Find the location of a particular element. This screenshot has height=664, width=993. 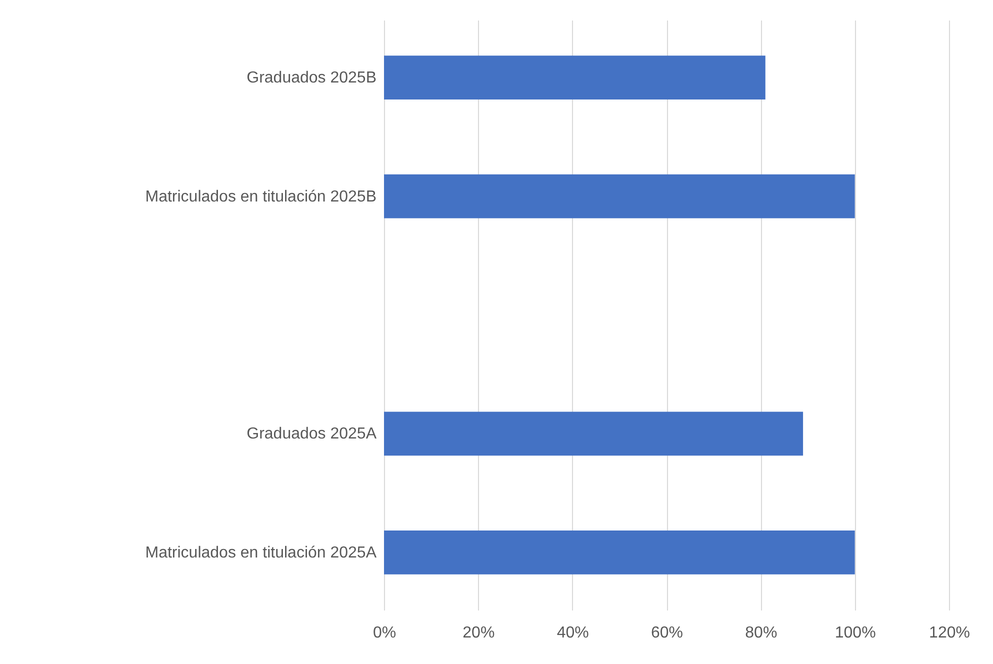

y-tick-label: Graduados 2025B is located at coordinates (311, 78).